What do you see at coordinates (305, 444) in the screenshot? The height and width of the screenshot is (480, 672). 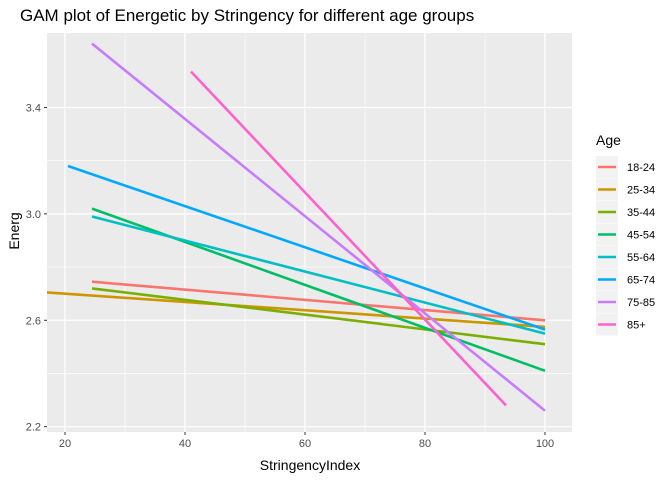 I see `x-tick-label: 60` at bounding box center [305, 444].